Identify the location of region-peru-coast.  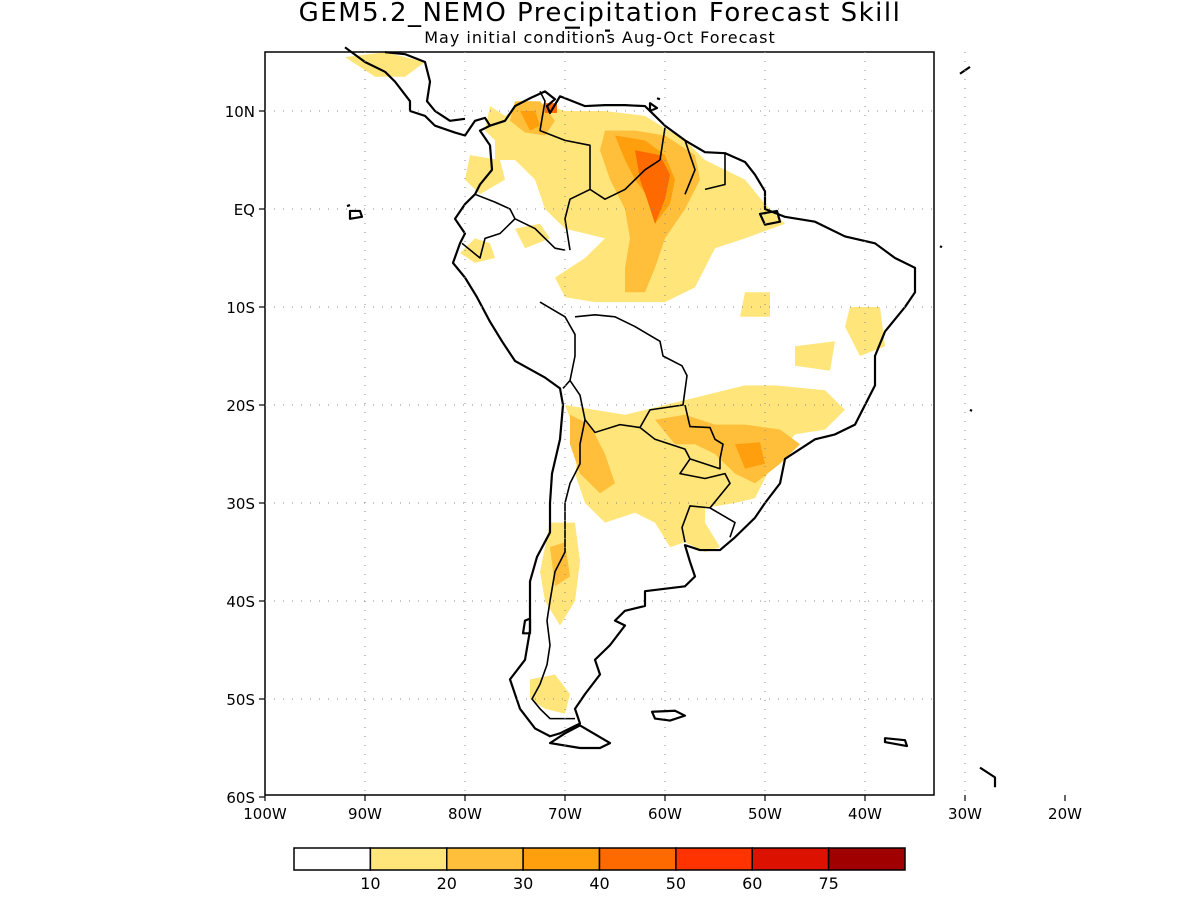
(477, 250).